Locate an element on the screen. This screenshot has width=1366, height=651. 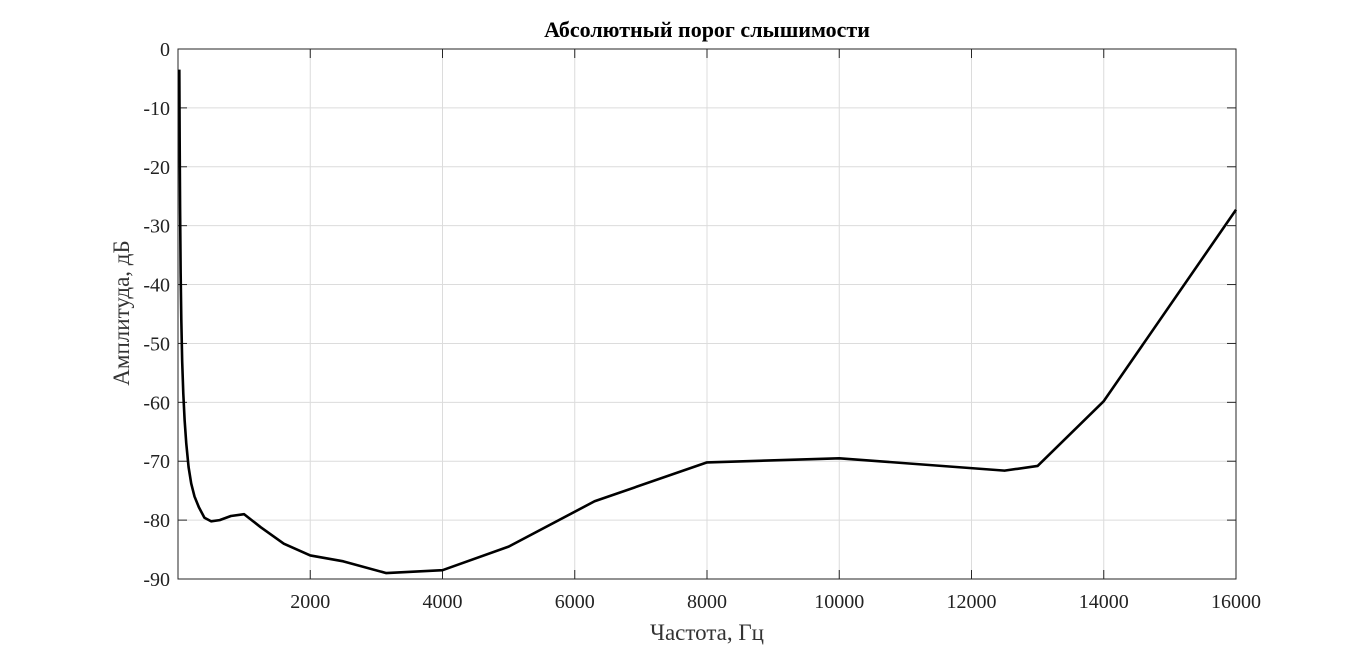
x-tick-label: 8000 is located at coordinates (707, 602).